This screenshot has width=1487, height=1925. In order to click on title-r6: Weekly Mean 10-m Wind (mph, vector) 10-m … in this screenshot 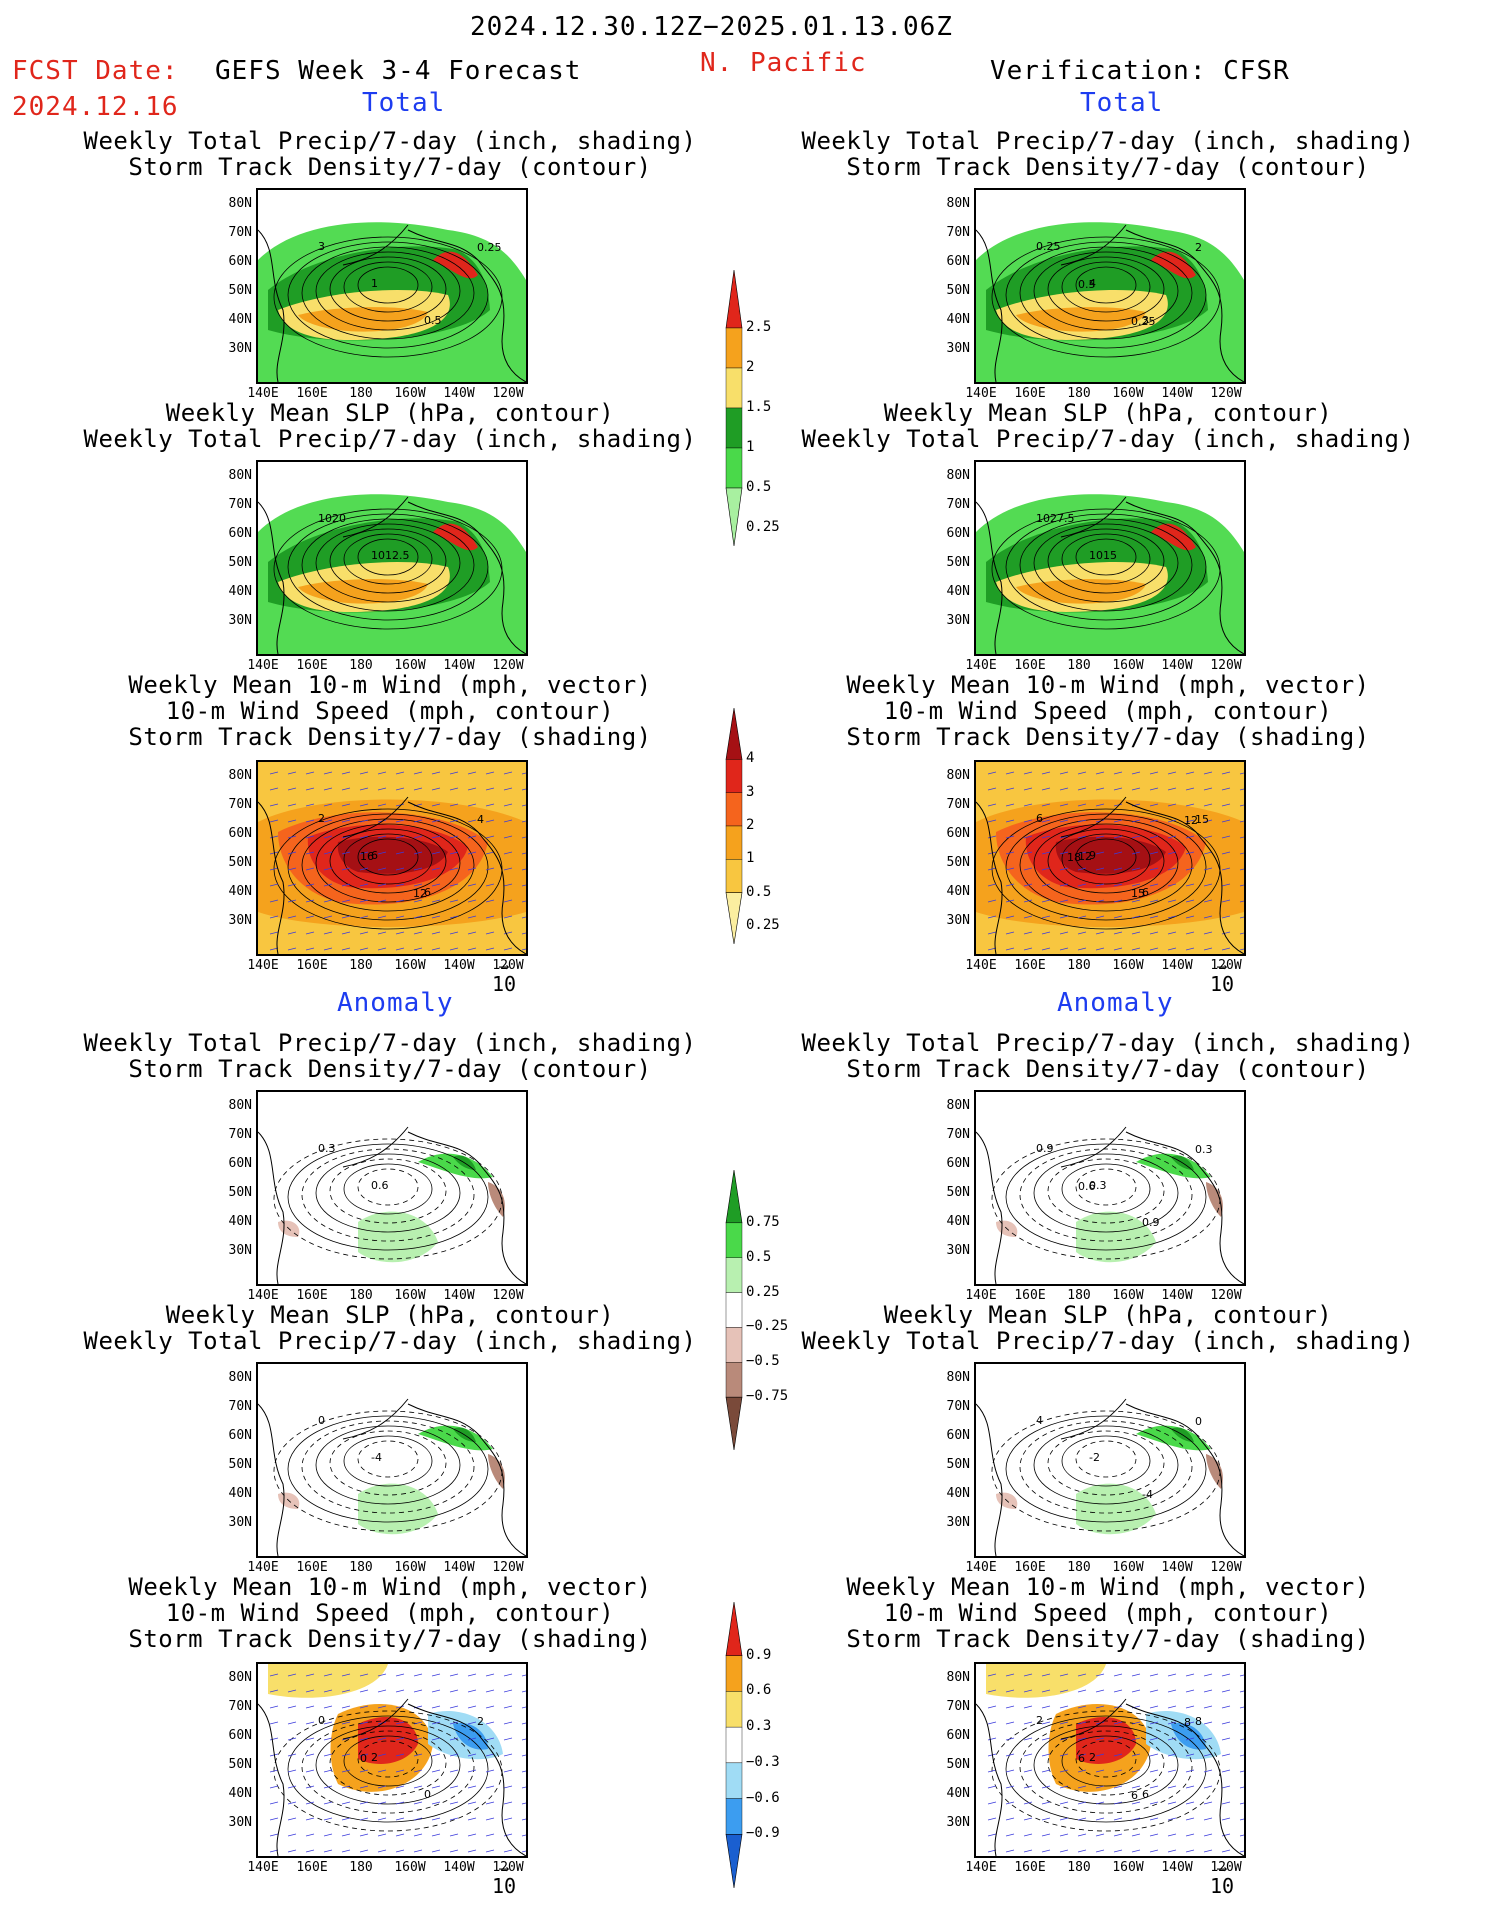, I will do `click(1108, 1613)`.